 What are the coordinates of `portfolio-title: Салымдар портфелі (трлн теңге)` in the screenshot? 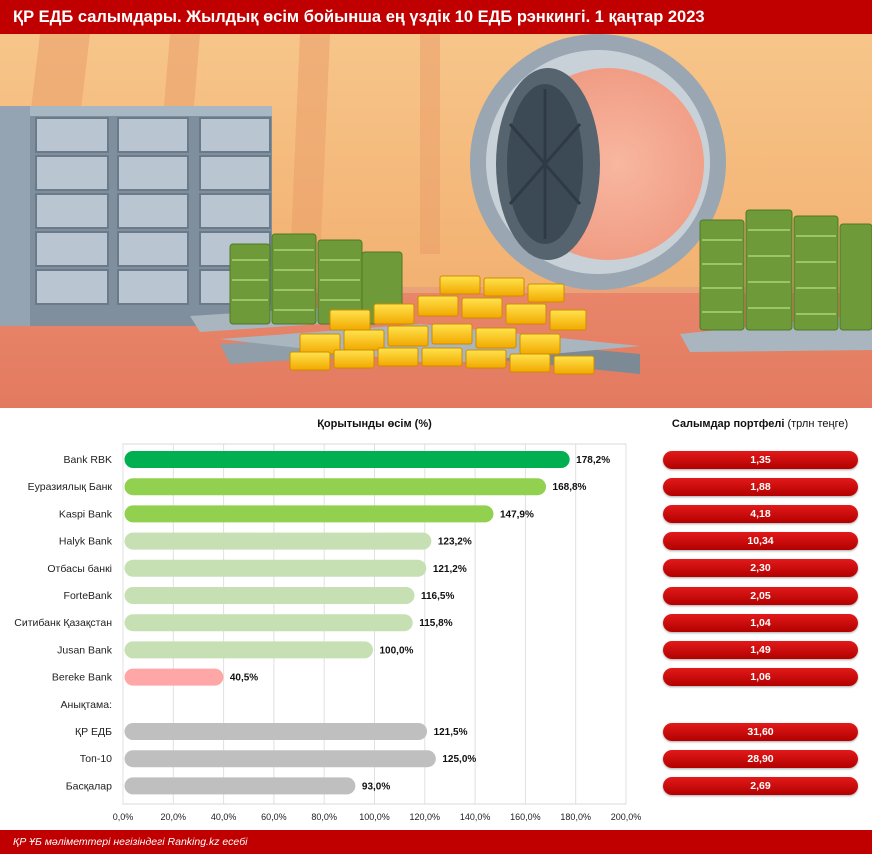 It's located at (760, 424).